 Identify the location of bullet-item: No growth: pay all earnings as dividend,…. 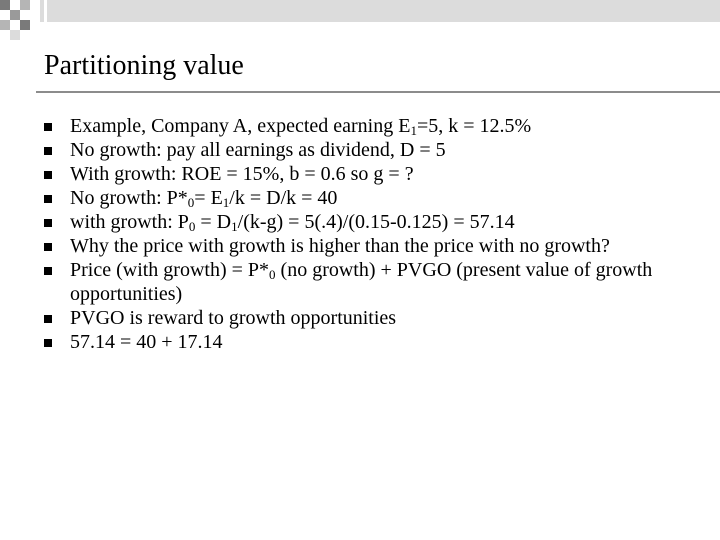
(360, 150).